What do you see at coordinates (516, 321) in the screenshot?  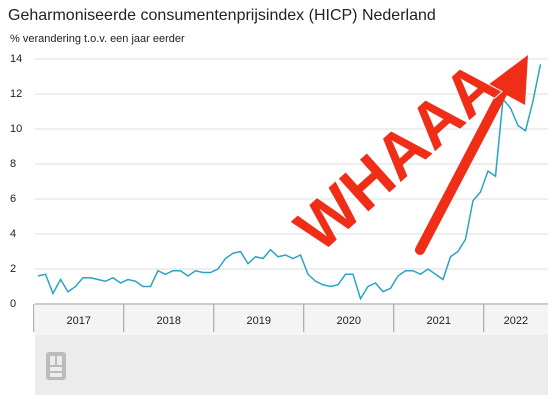 I see `x-tick-label: 2022` at bounding box center [516, 321].